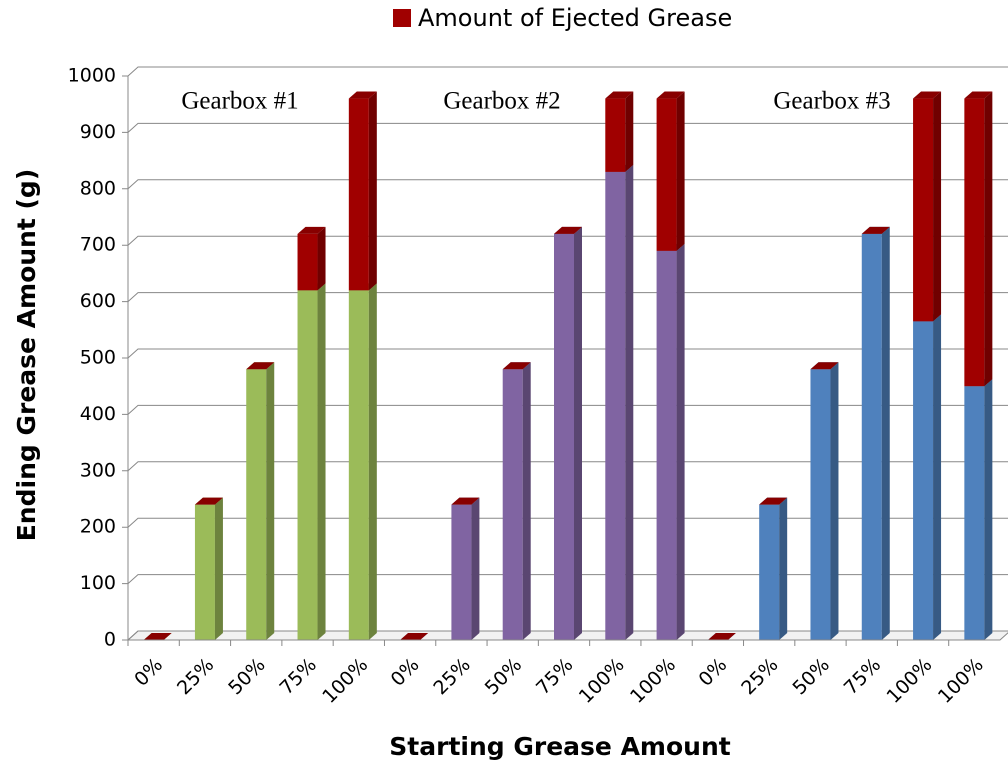 The image size is (1008, 768). I want to click on annotation: Gearbox #1, so click(239, 101).